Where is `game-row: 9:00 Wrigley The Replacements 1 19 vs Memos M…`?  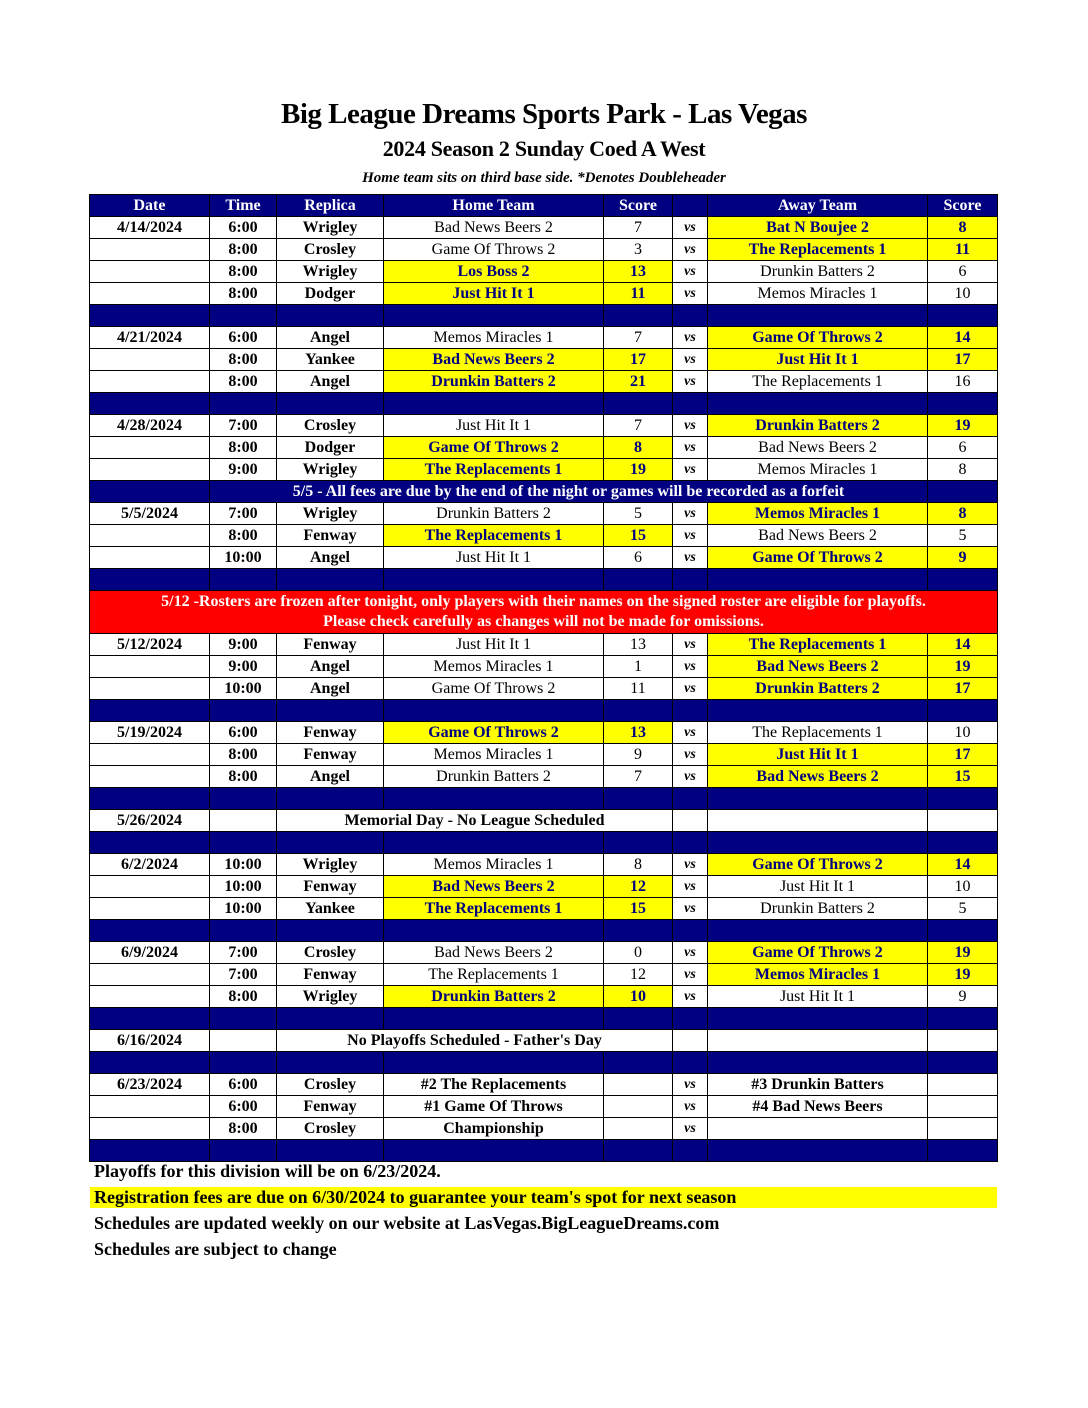
game-row: 9:00 Wrigley The Replacements 1 19 vs Memos M… is located at coordinates (543, 469).